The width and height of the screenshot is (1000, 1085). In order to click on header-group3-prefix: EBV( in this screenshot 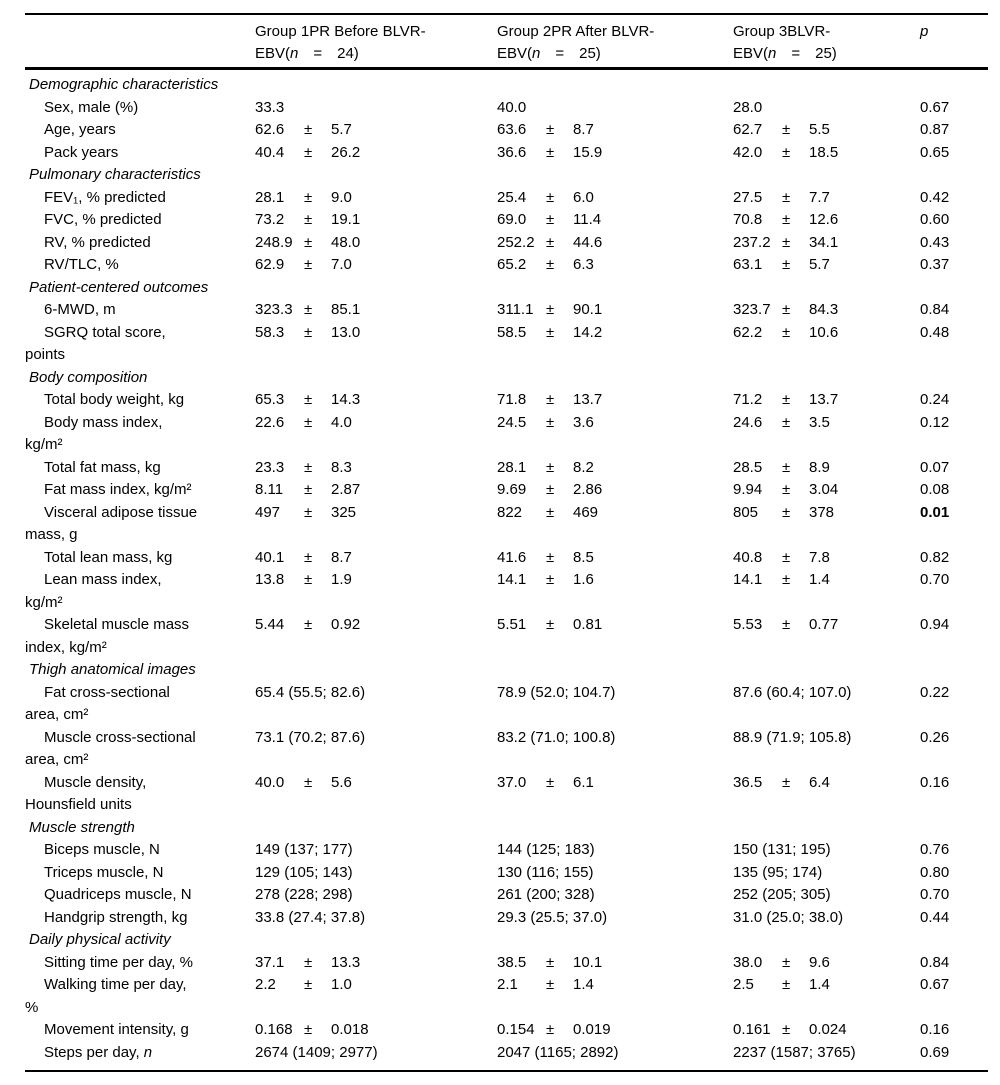, I will do `click(751, 53)`.